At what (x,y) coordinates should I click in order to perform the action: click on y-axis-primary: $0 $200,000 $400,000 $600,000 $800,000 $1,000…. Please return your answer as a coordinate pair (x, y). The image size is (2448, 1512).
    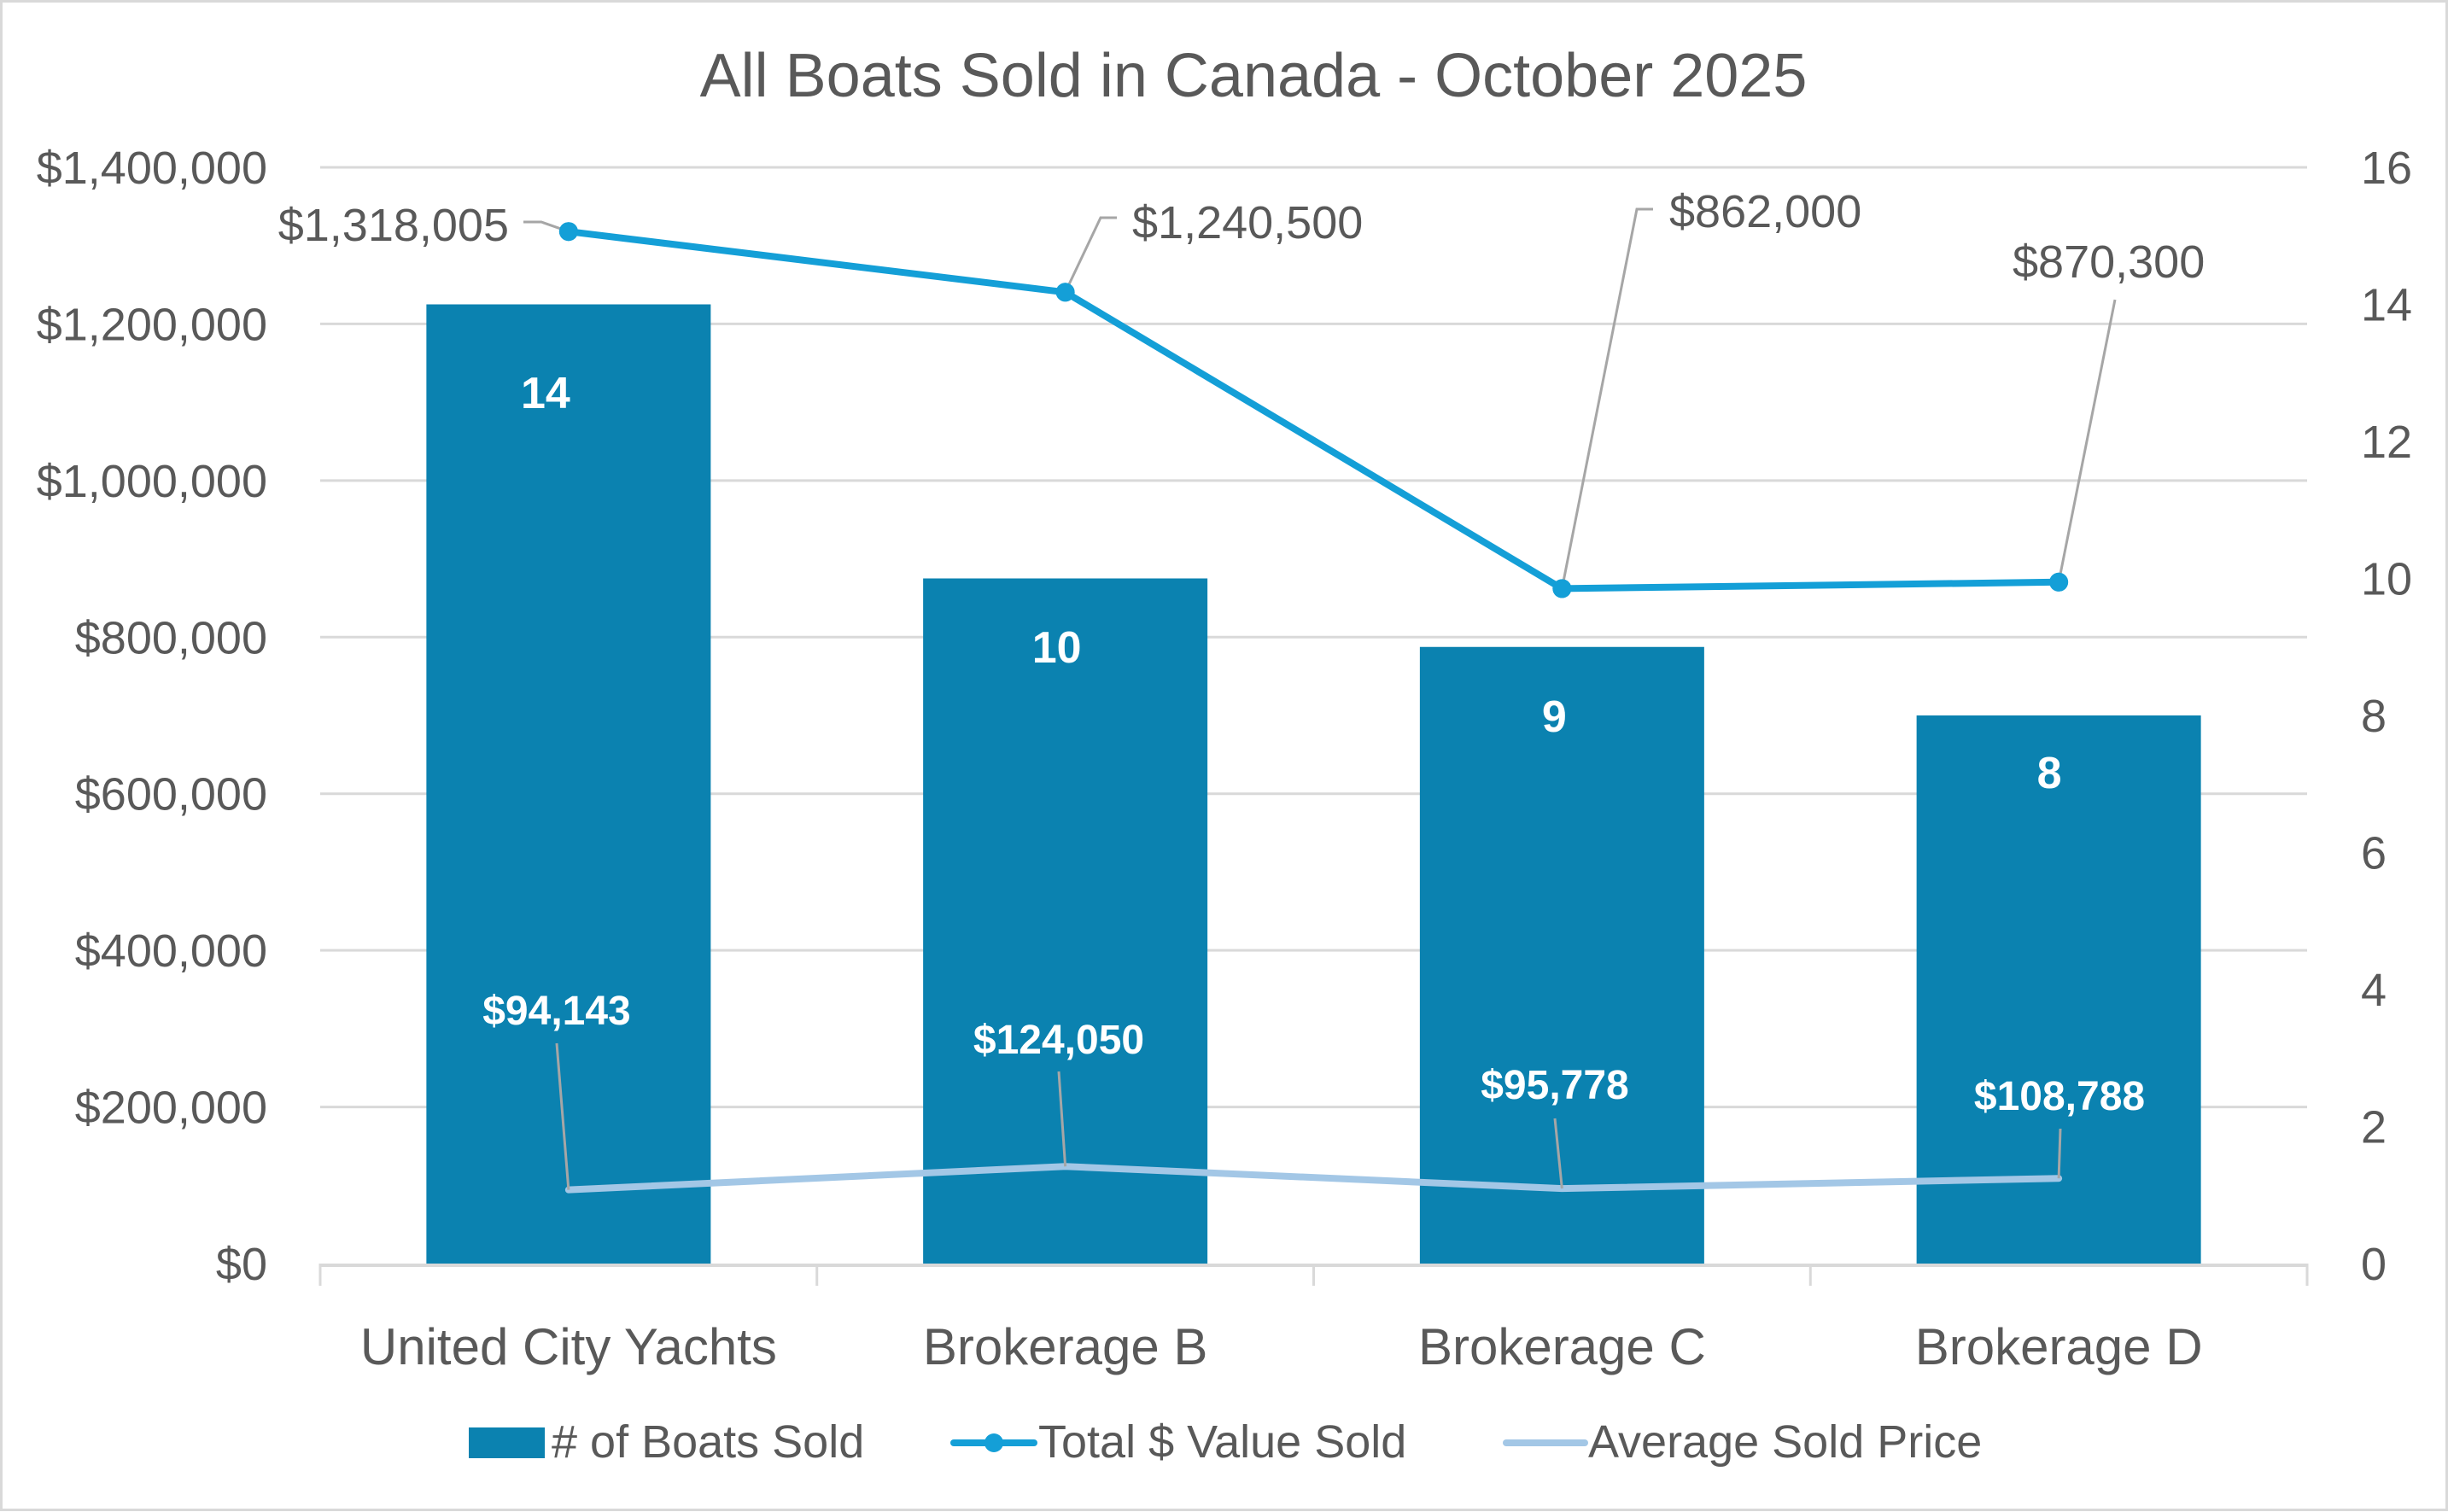
    Looking at the image, I should click on (152, 716).